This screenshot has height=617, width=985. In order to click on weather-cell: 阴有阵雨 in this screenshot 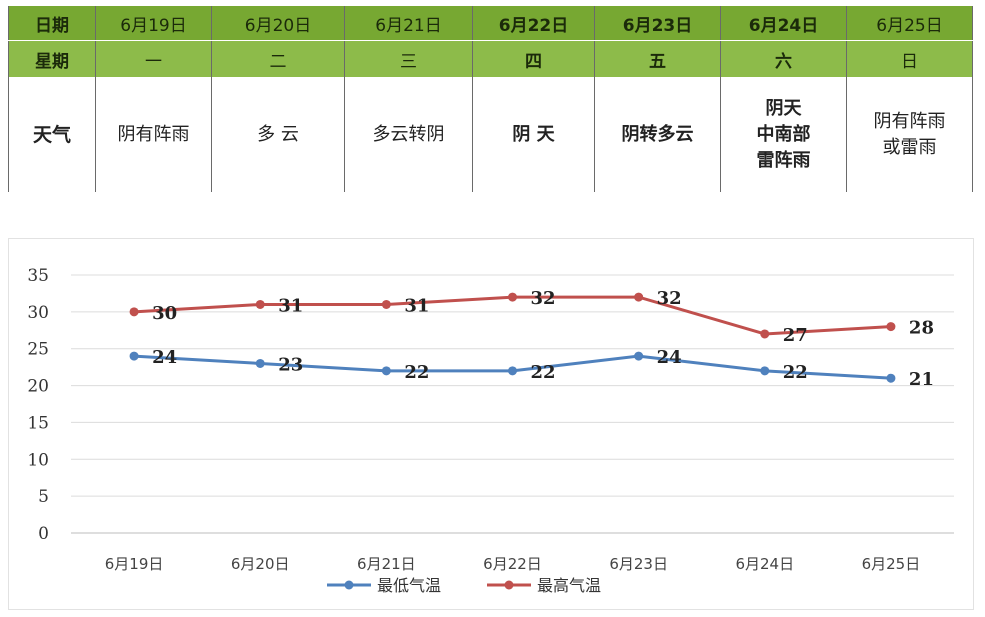, I will do `click(153, 134)`.